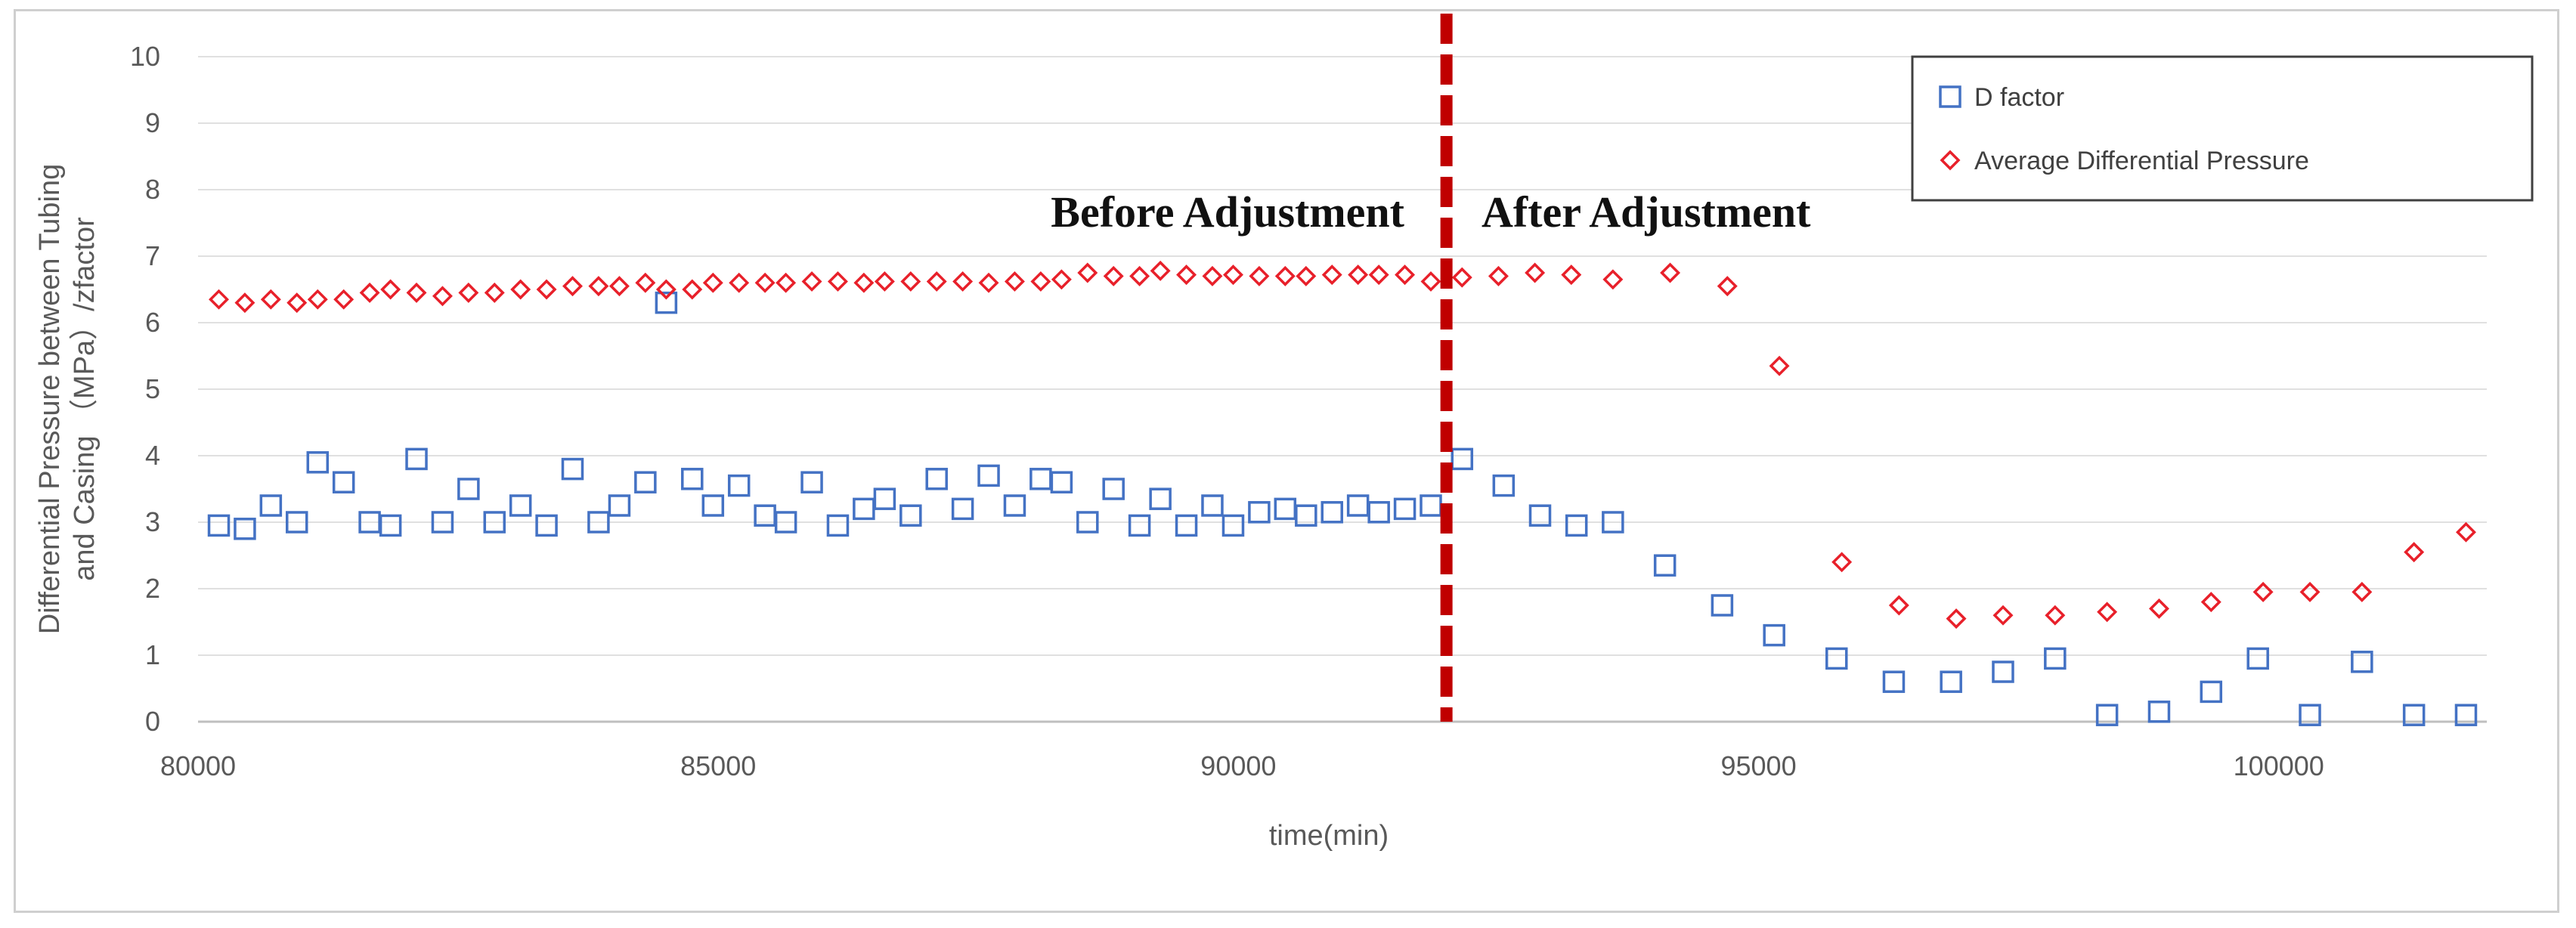  I want to click on y-tick-label: 9, so click(152, 122).